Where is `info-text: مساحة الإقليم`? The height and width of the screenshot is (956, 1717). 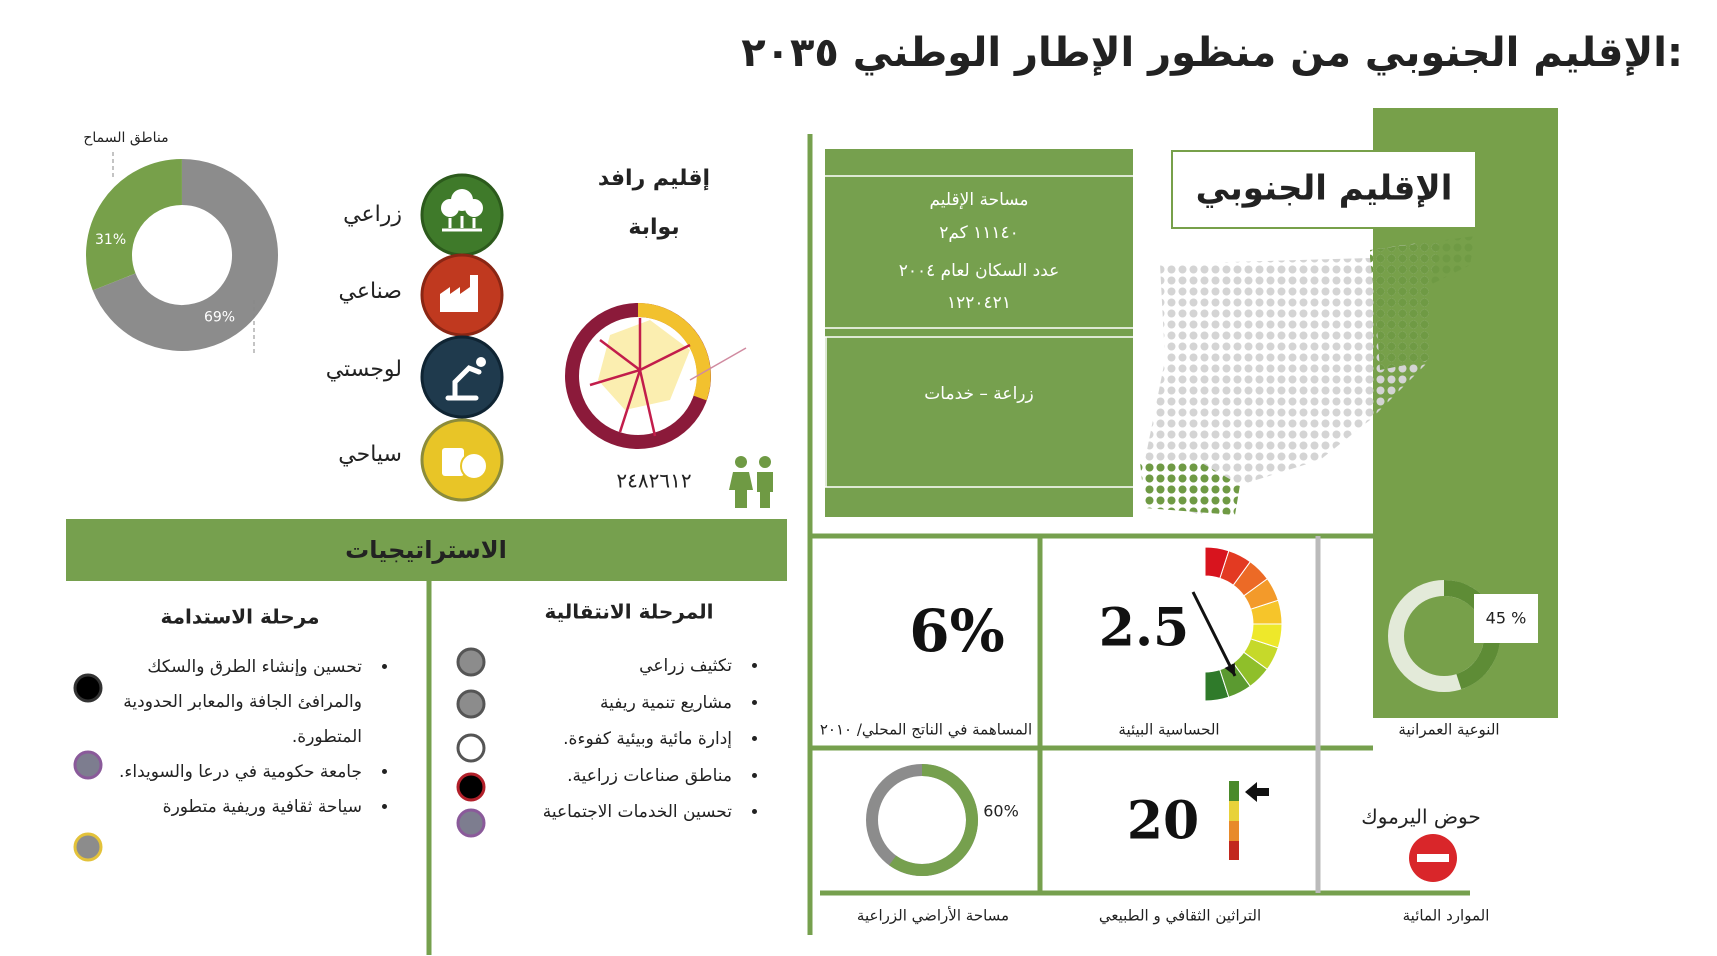
info-text: مساحة الإقليم is located at coordinates (978, 200).